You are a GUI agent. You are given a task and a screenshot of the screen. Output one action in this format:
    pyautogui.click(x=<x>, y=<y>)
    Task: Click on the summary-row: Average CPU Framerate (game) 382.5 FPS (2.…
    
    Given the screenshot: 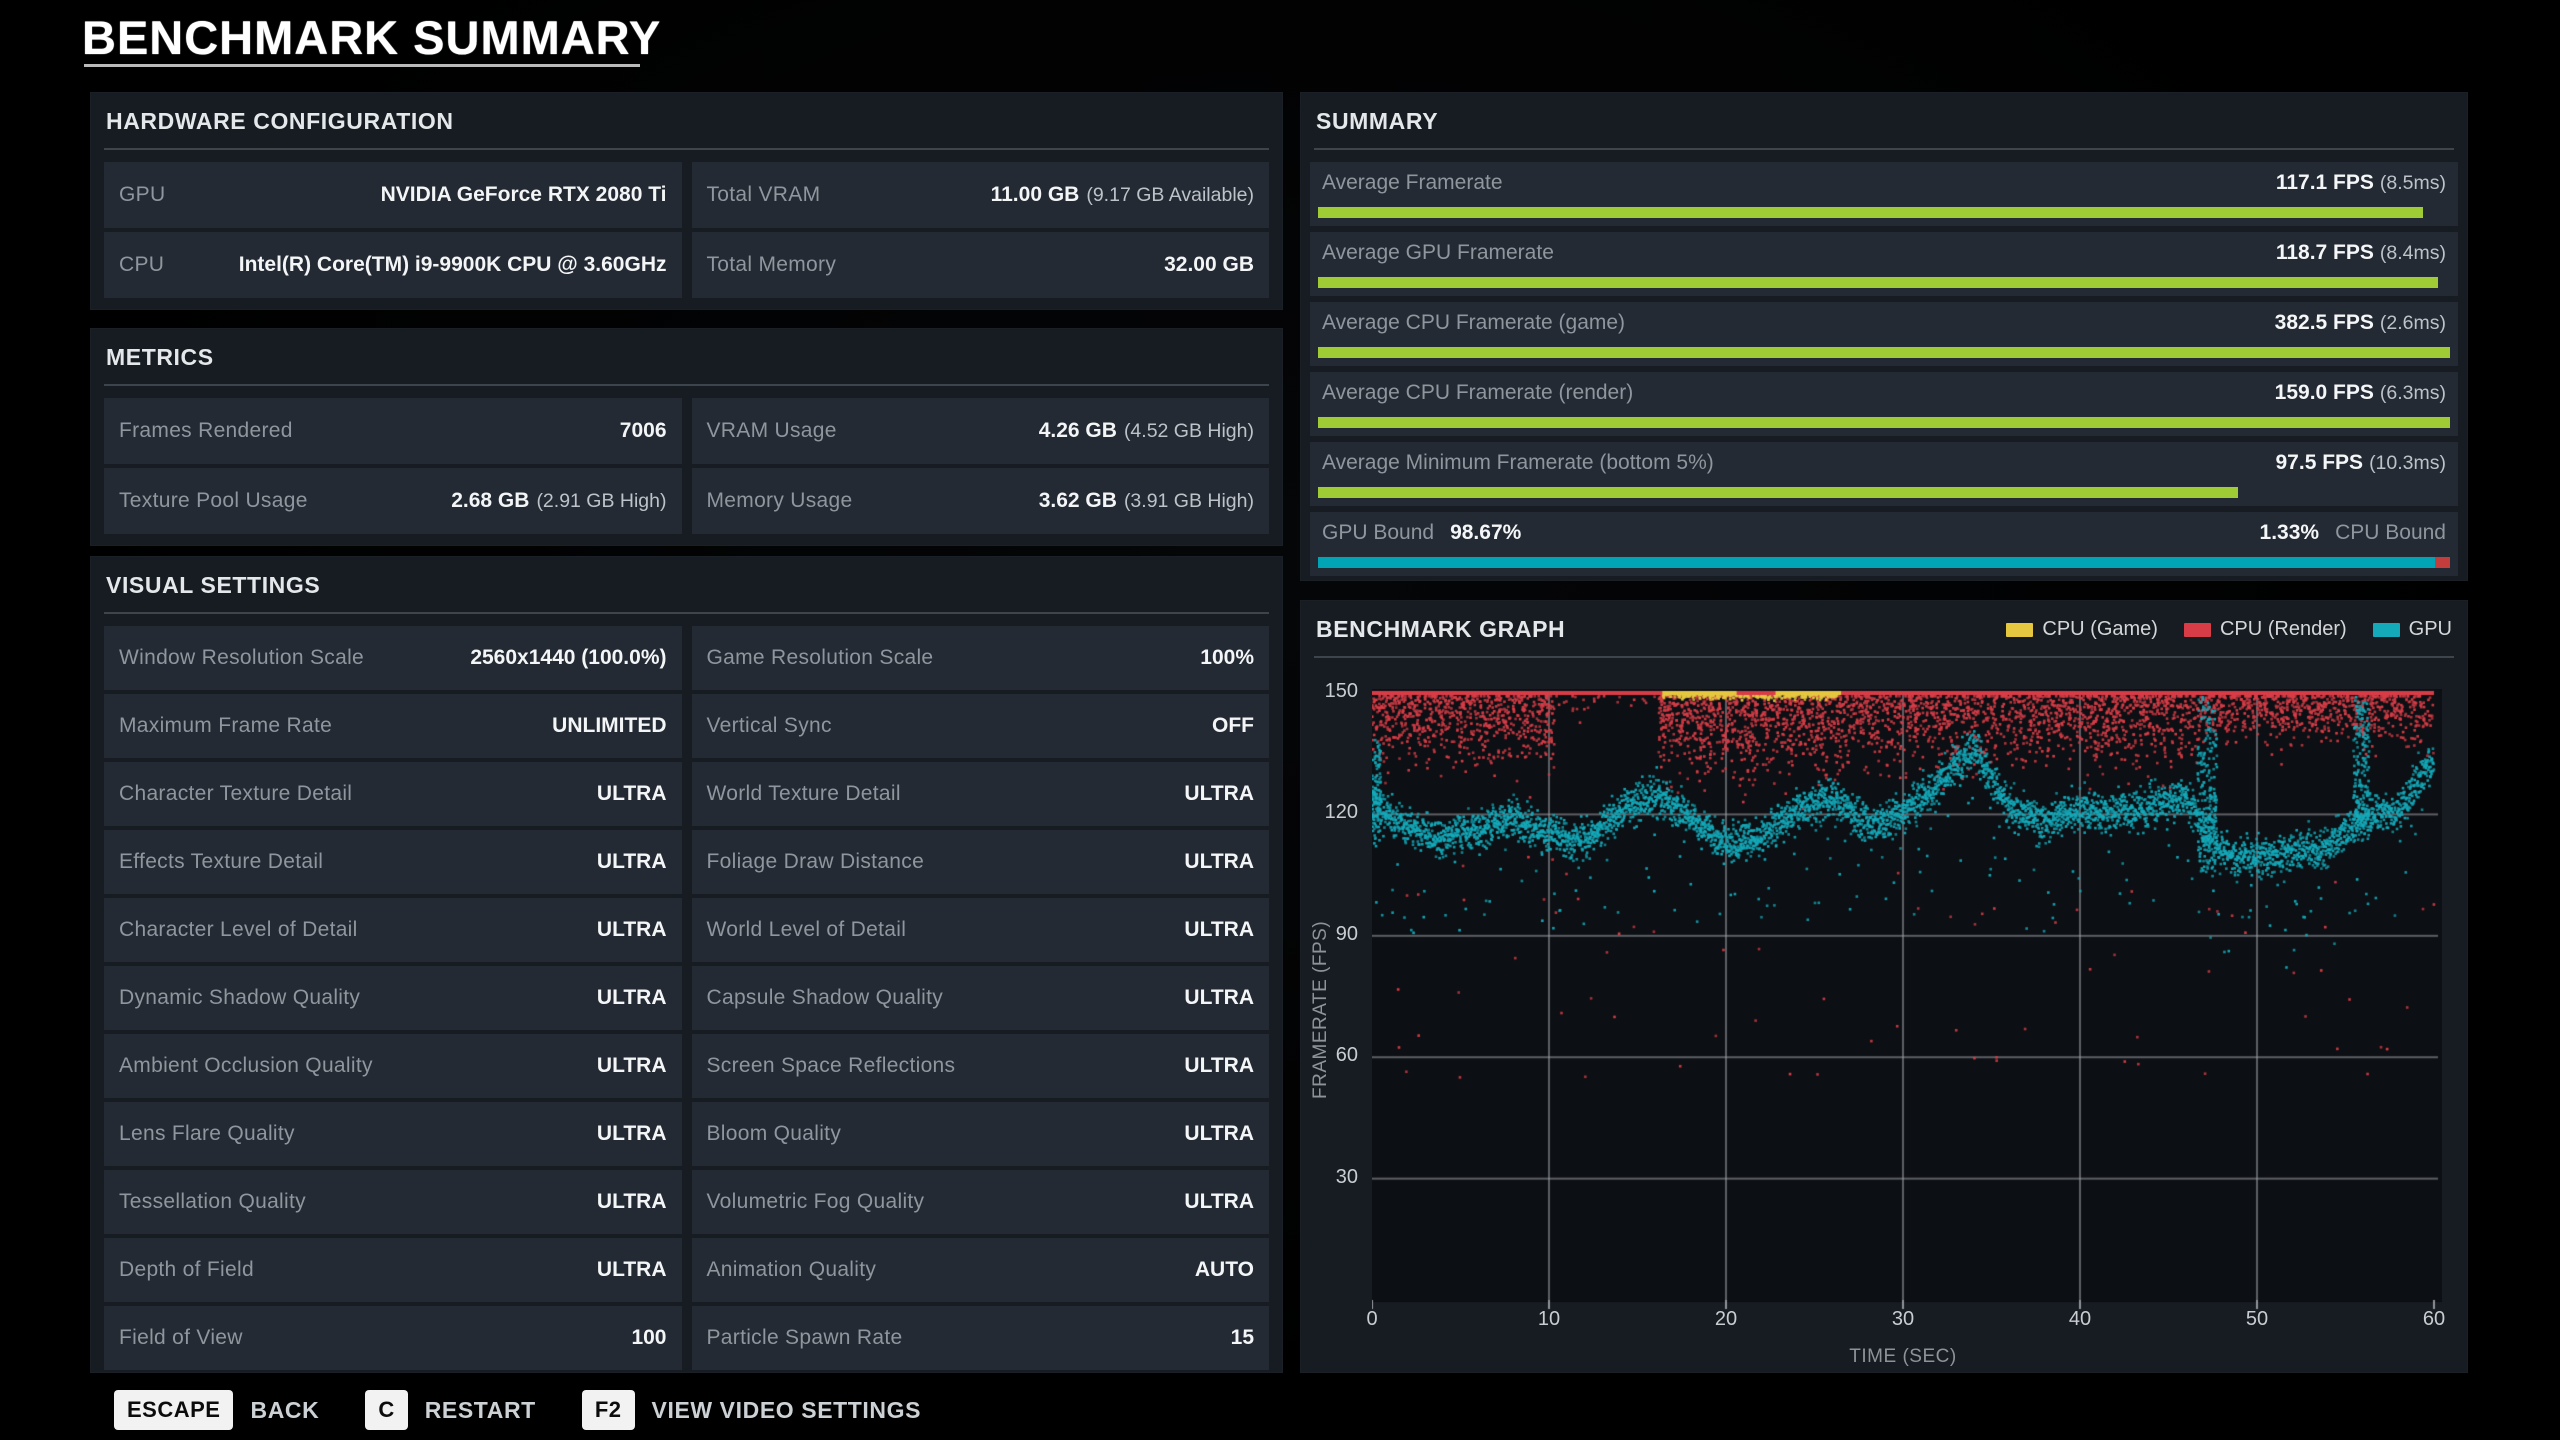 What is the action you would take?
    pyautogui.click(x=1884, y=334)
    